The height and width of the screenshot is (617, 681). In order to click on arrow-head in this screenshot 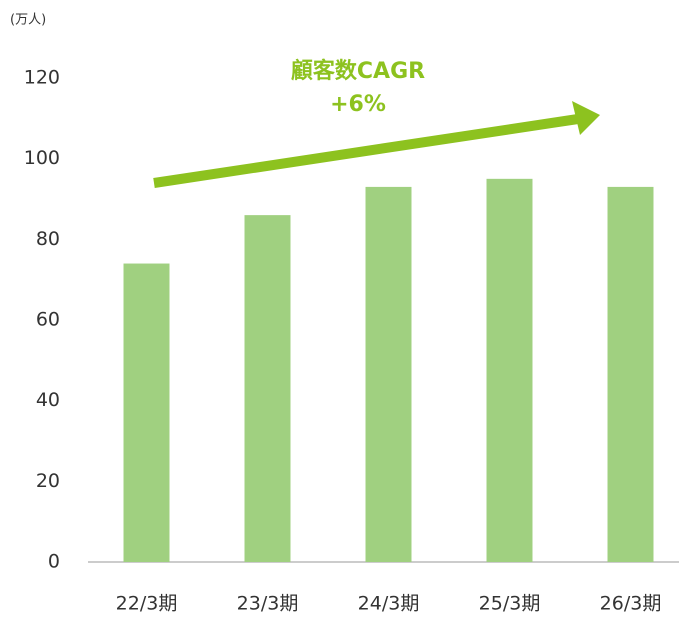, I will do `click(586, 118)`.